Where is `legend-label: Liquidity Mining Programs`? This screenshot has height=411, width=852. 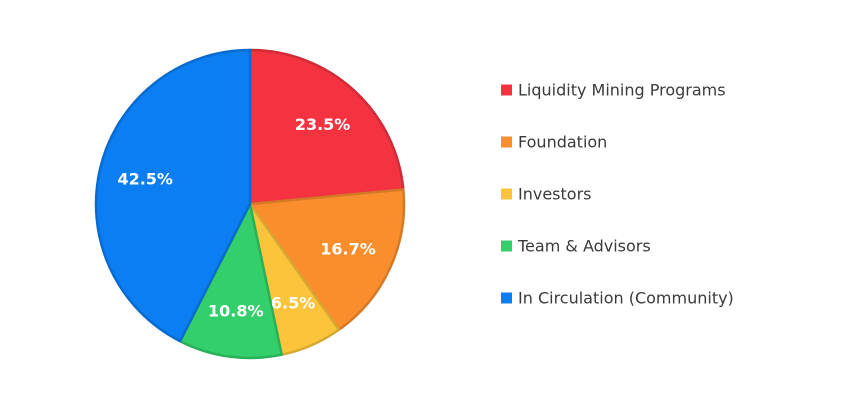 legend-label: Liquidity Mining Programs is located at coordinates (622, 90).